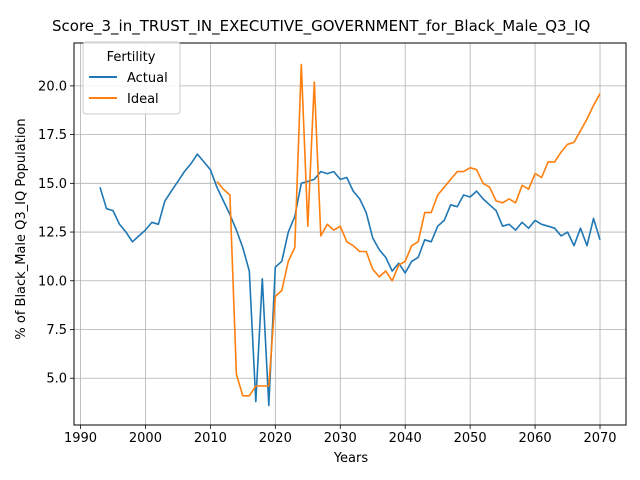 This screenshot has width=640, height=480. I want to click on legend: Fertility Actual Ideal, so click(131, 78).